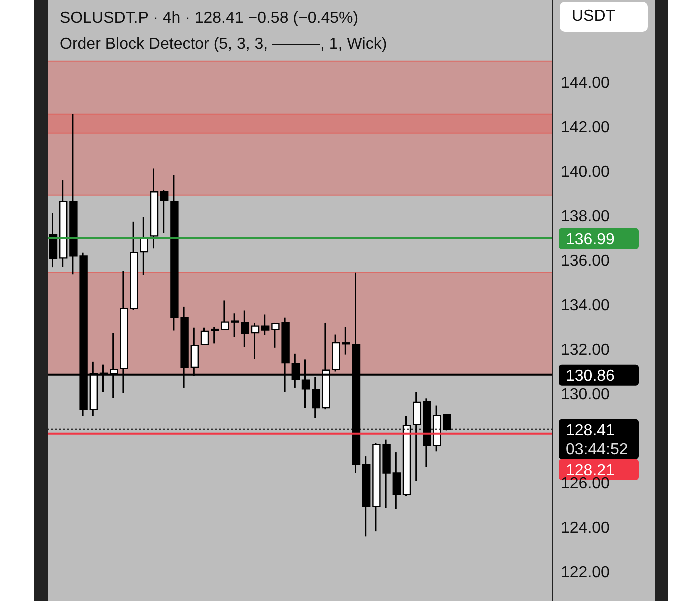 This screenshot has width=693, height=601. Describe the element at coordinates (585, 484) in the screenshot. I see `y-tick-label: 126.00` at that location.